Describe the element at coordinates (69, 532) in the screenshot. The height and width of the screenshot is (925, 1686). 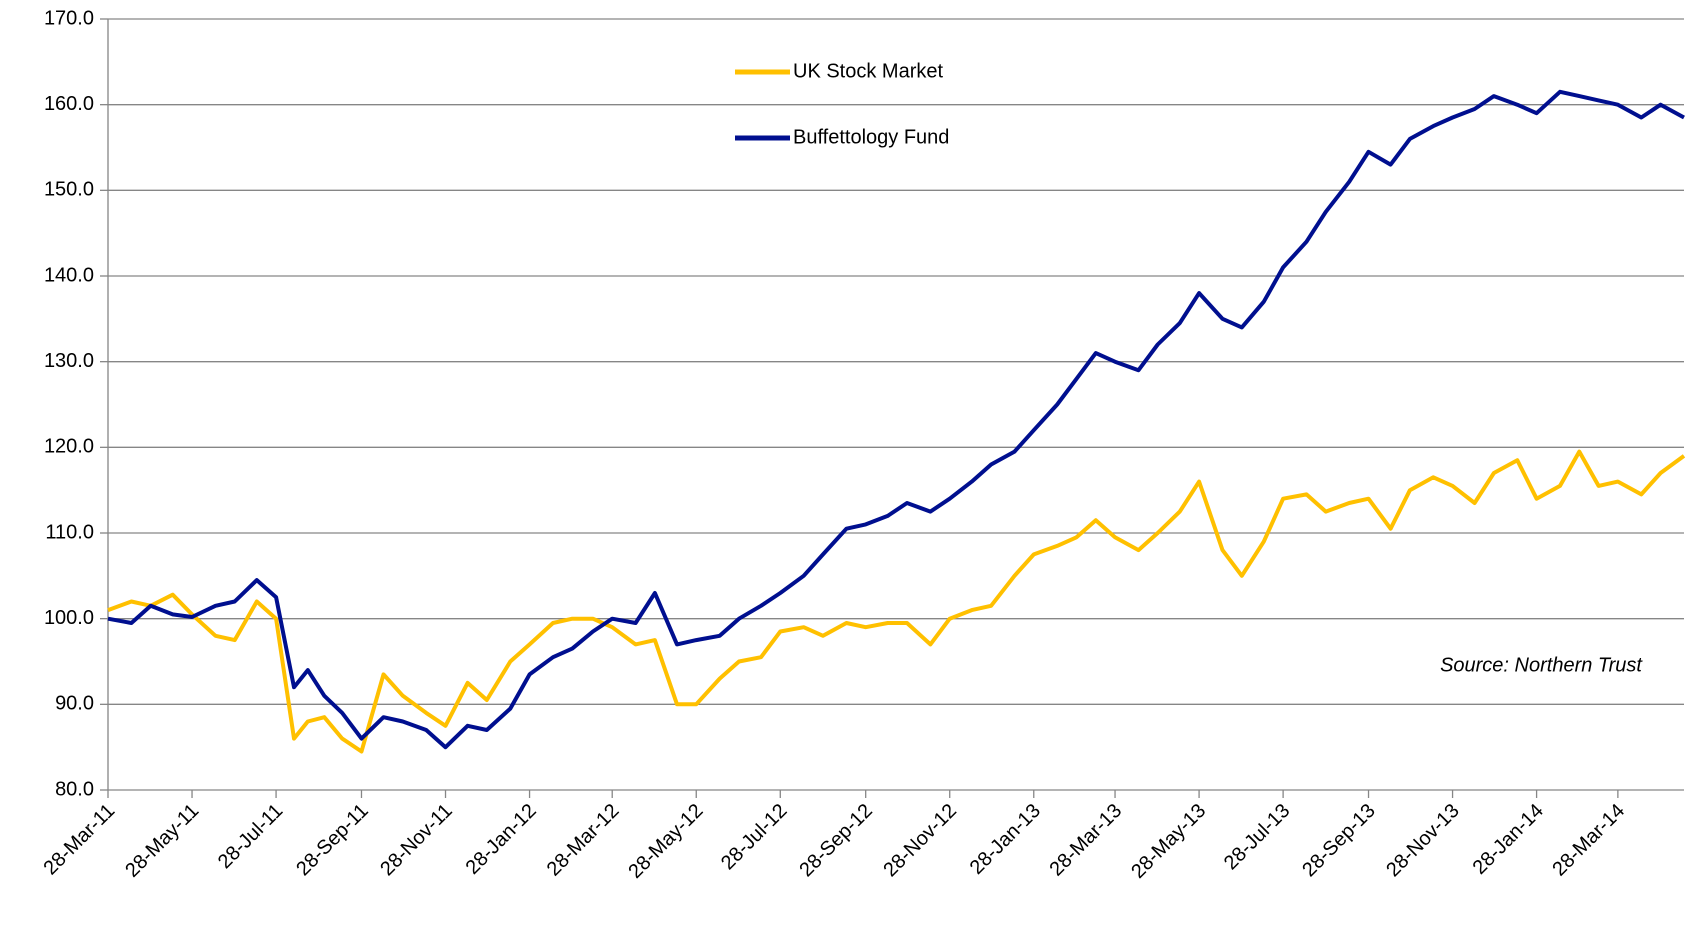
I see `y-tick-label: 110.0` at that location.